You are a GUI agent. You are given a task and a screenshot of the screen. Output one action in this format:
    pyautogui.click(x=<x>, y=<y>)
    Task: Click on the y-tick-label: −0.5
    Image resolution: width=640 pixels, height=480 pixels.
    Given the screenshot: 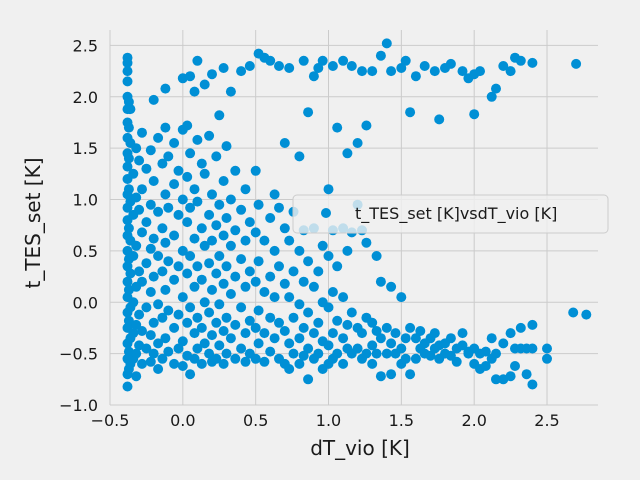 What is the action you would take?
    pyautogui.click(x=78, y=354)
    